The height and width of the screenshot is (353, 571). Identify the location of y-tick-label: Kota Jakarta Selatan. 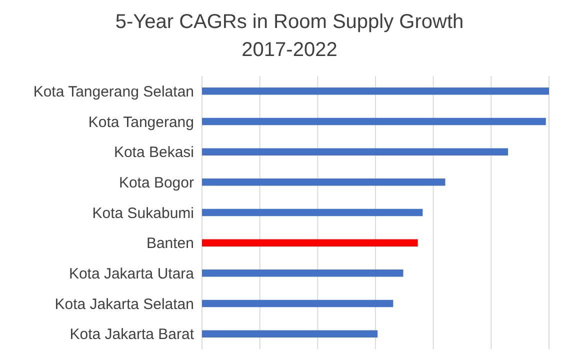
(124, 304).